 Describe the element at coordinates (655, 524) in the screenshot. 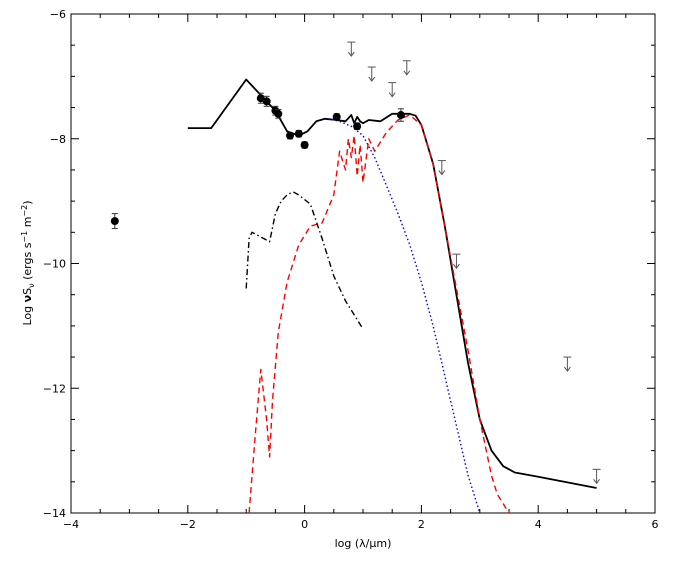

I see `x-tick-label: 6` at that location.